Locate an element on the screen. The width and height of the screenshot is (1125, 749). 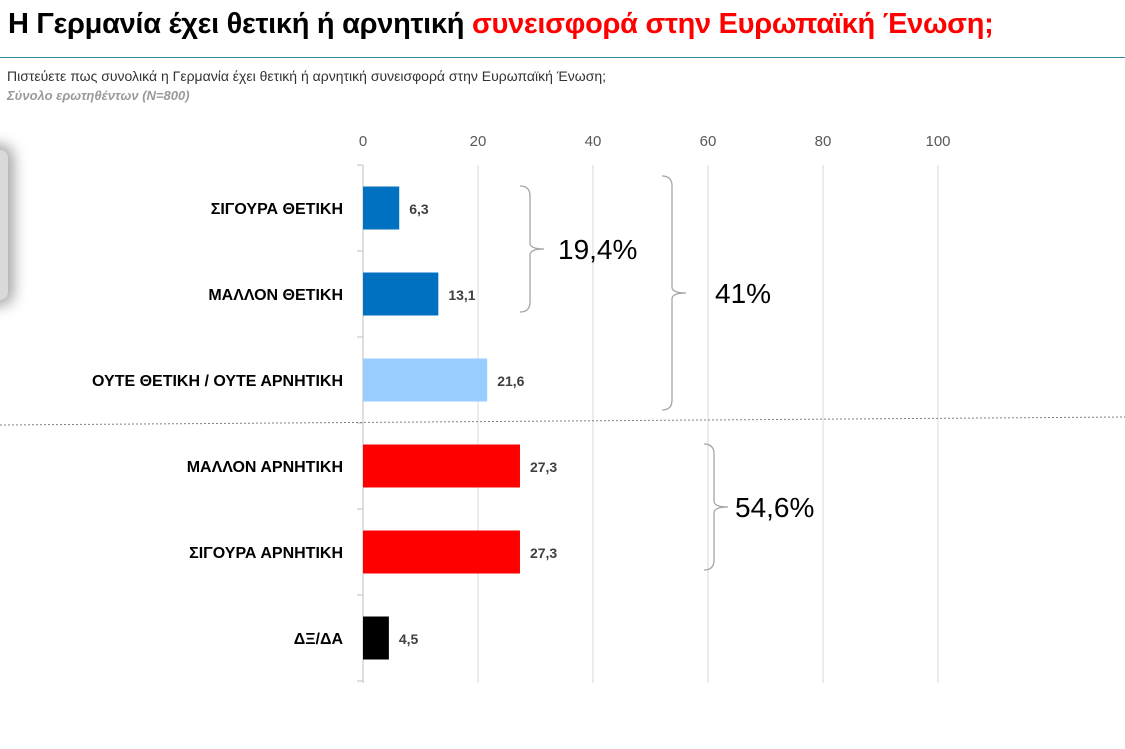
x-tick-label: 60 is located at coordinates (708, 141).